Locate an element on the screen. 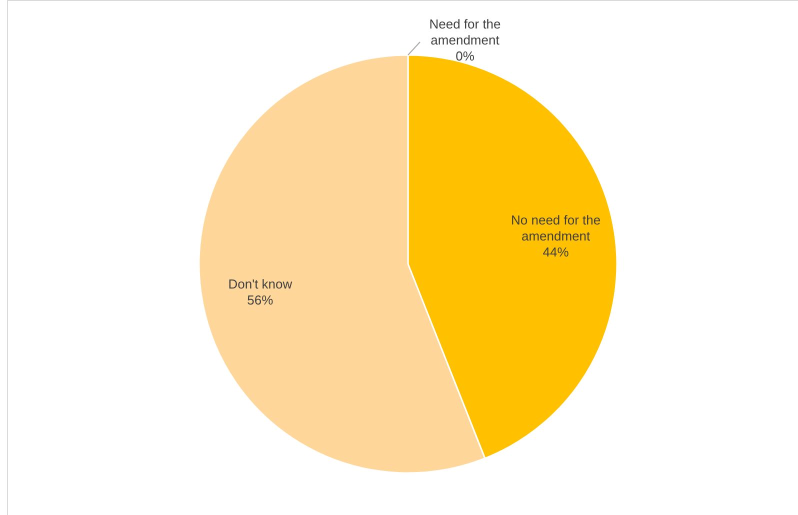 This screenshot has height=515, width=798. category-label: Need for the amendment is located at coordinates (465, 32).